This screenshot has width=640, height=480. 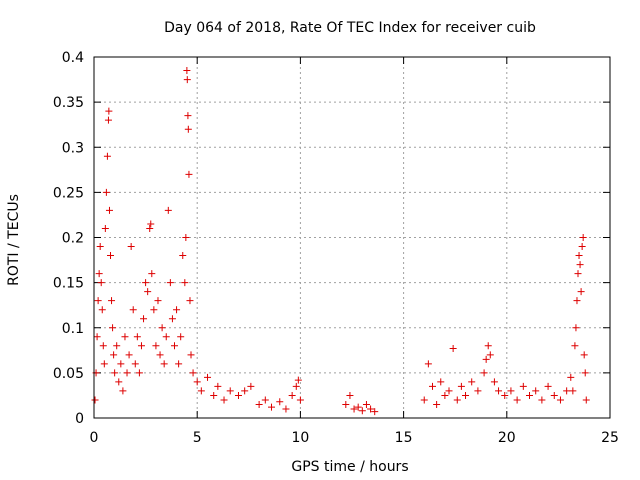 I want to click on y-tick-label: 0.15, so click(x=68, y=284).